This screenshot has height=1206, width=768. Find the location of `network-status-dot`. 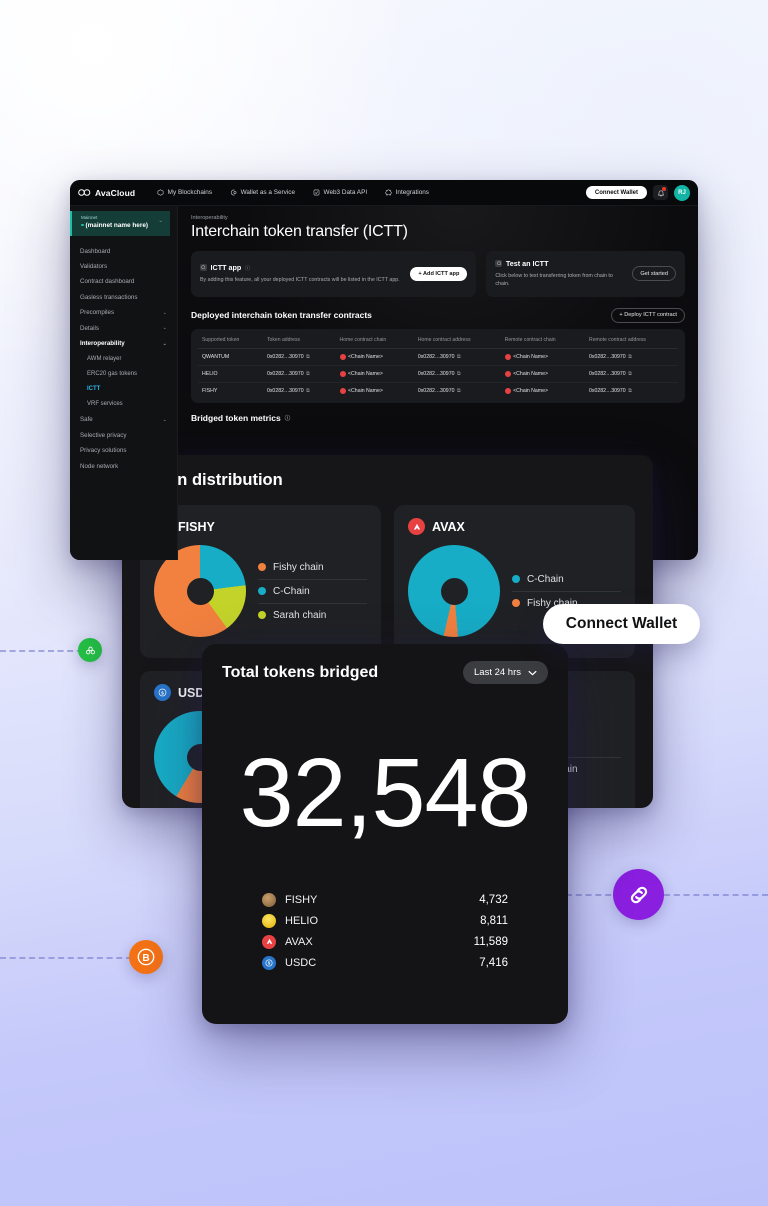

network-status-dot is located at coordinates (82, 225).